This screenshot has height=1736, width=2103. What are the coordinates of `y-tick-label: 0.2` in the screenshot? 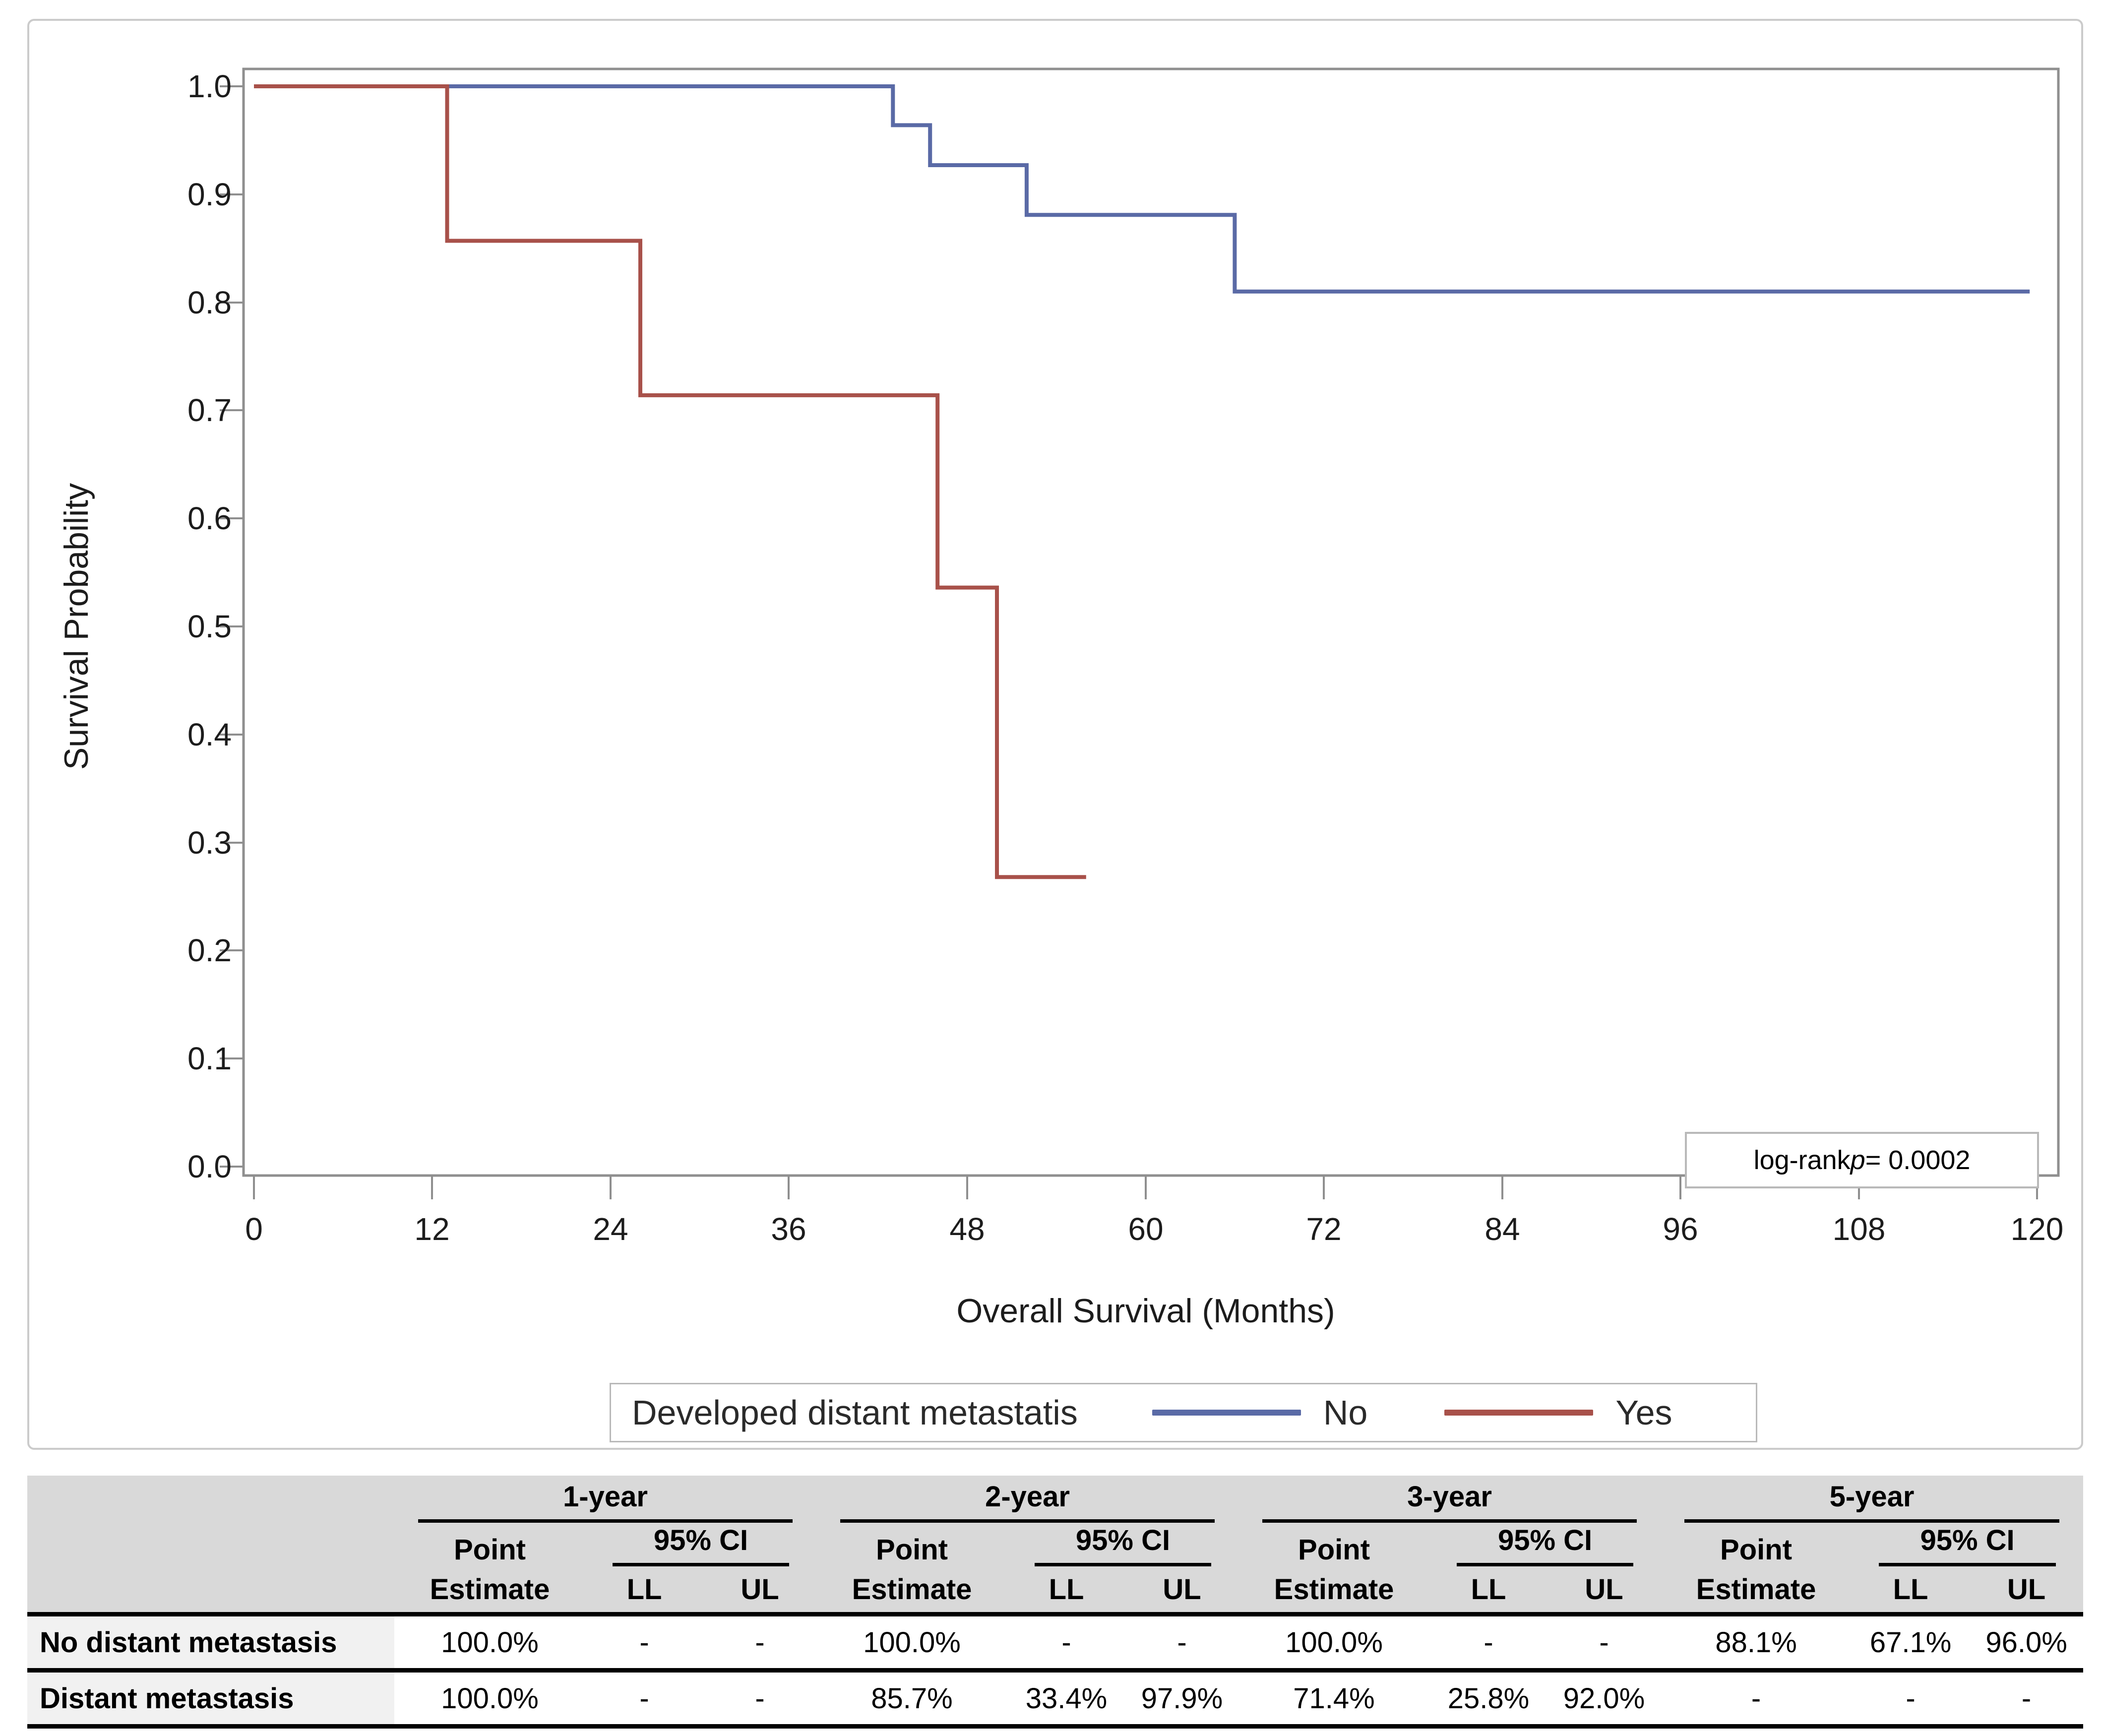 It's located at (209, 950).